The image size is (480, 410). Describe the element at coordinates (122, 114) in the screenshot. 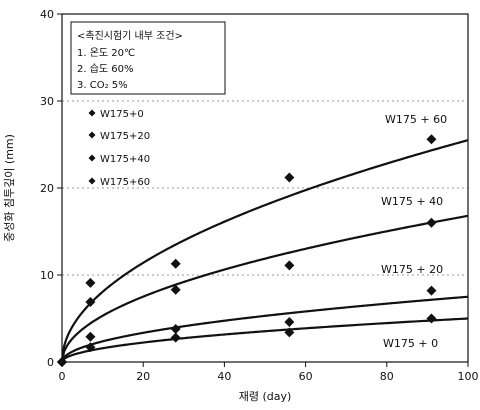

I see `legend-label: W175+0` at that location.